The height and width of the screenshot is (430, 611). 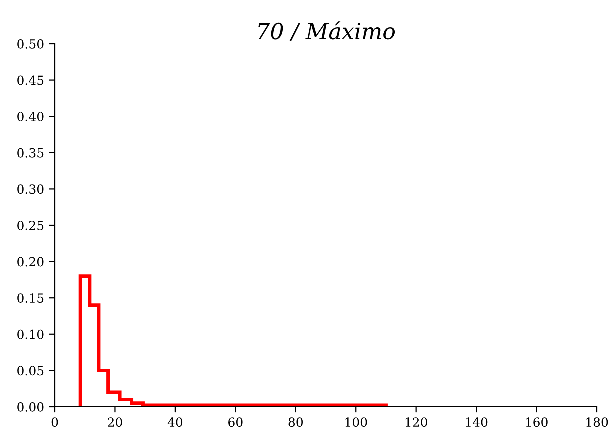 What do you see at coordinates (115, 423) in the screenshot?
I see `x-tick-label: 20` at bounding box center [115, 423].